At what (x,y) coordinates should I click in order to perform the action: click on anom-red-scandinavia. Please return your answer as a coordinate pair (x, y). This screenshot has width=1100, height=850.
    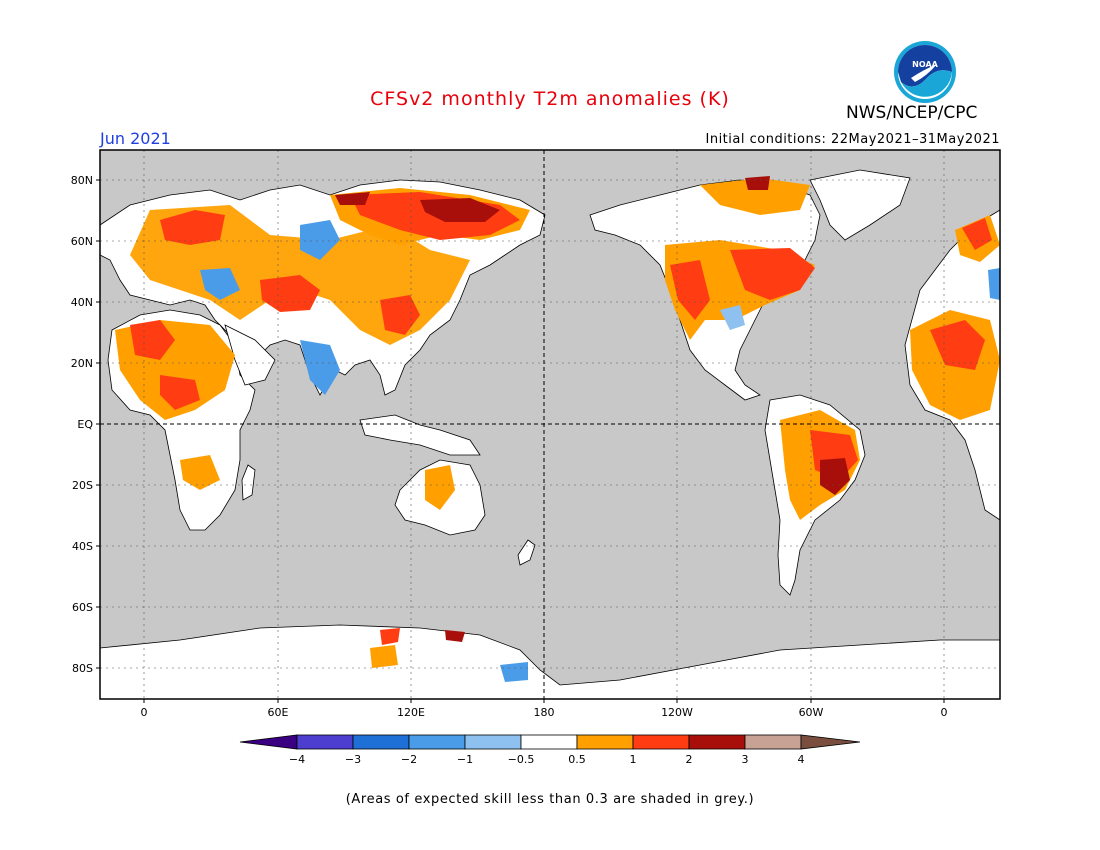
    Looking at the image, I should click on (192, 227).